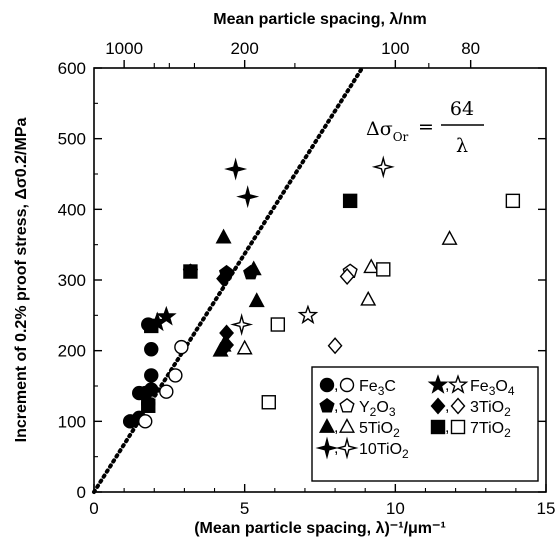 The width and height of the screenshot is (560, 545). I want to click on top-axis-ticks: 1000 200 100 80, so click(292, 53).